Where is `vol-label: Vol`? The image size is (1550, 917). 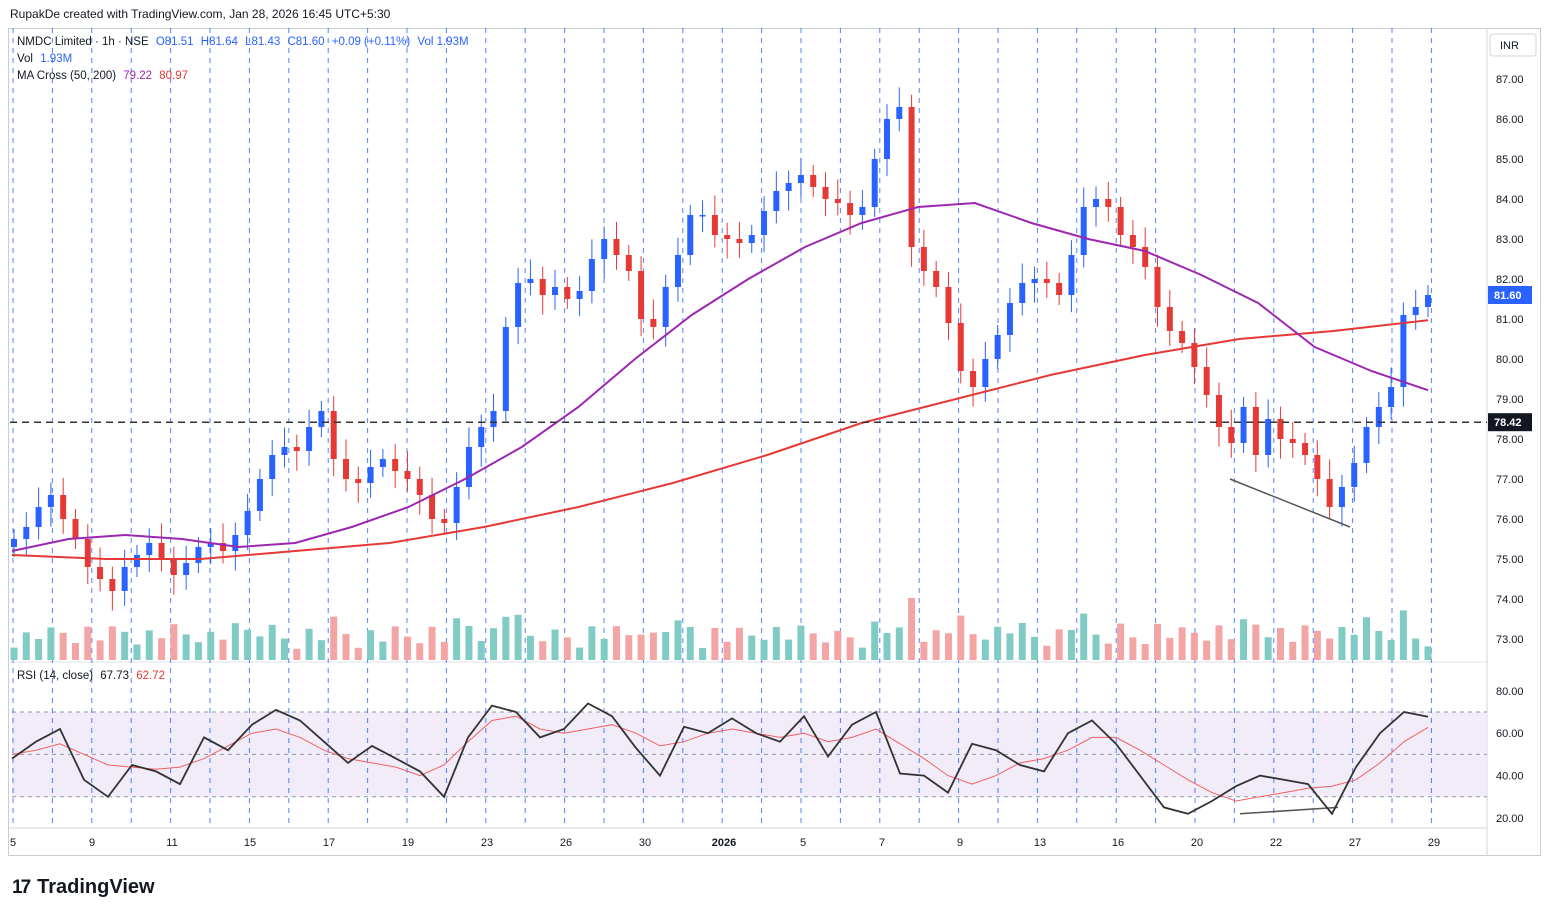 vol-label: Vol is located at coordinates (25, 59).